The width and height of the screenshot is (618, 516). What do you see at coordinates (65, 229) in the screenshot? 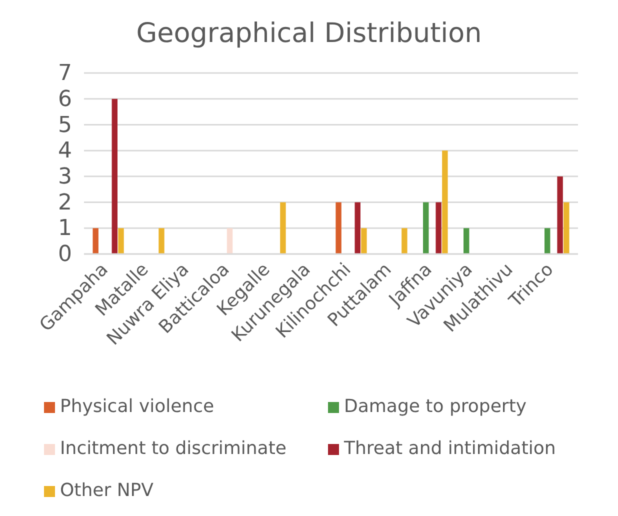
I see `y-tick-label: 1` at bounding box center [65, 229].